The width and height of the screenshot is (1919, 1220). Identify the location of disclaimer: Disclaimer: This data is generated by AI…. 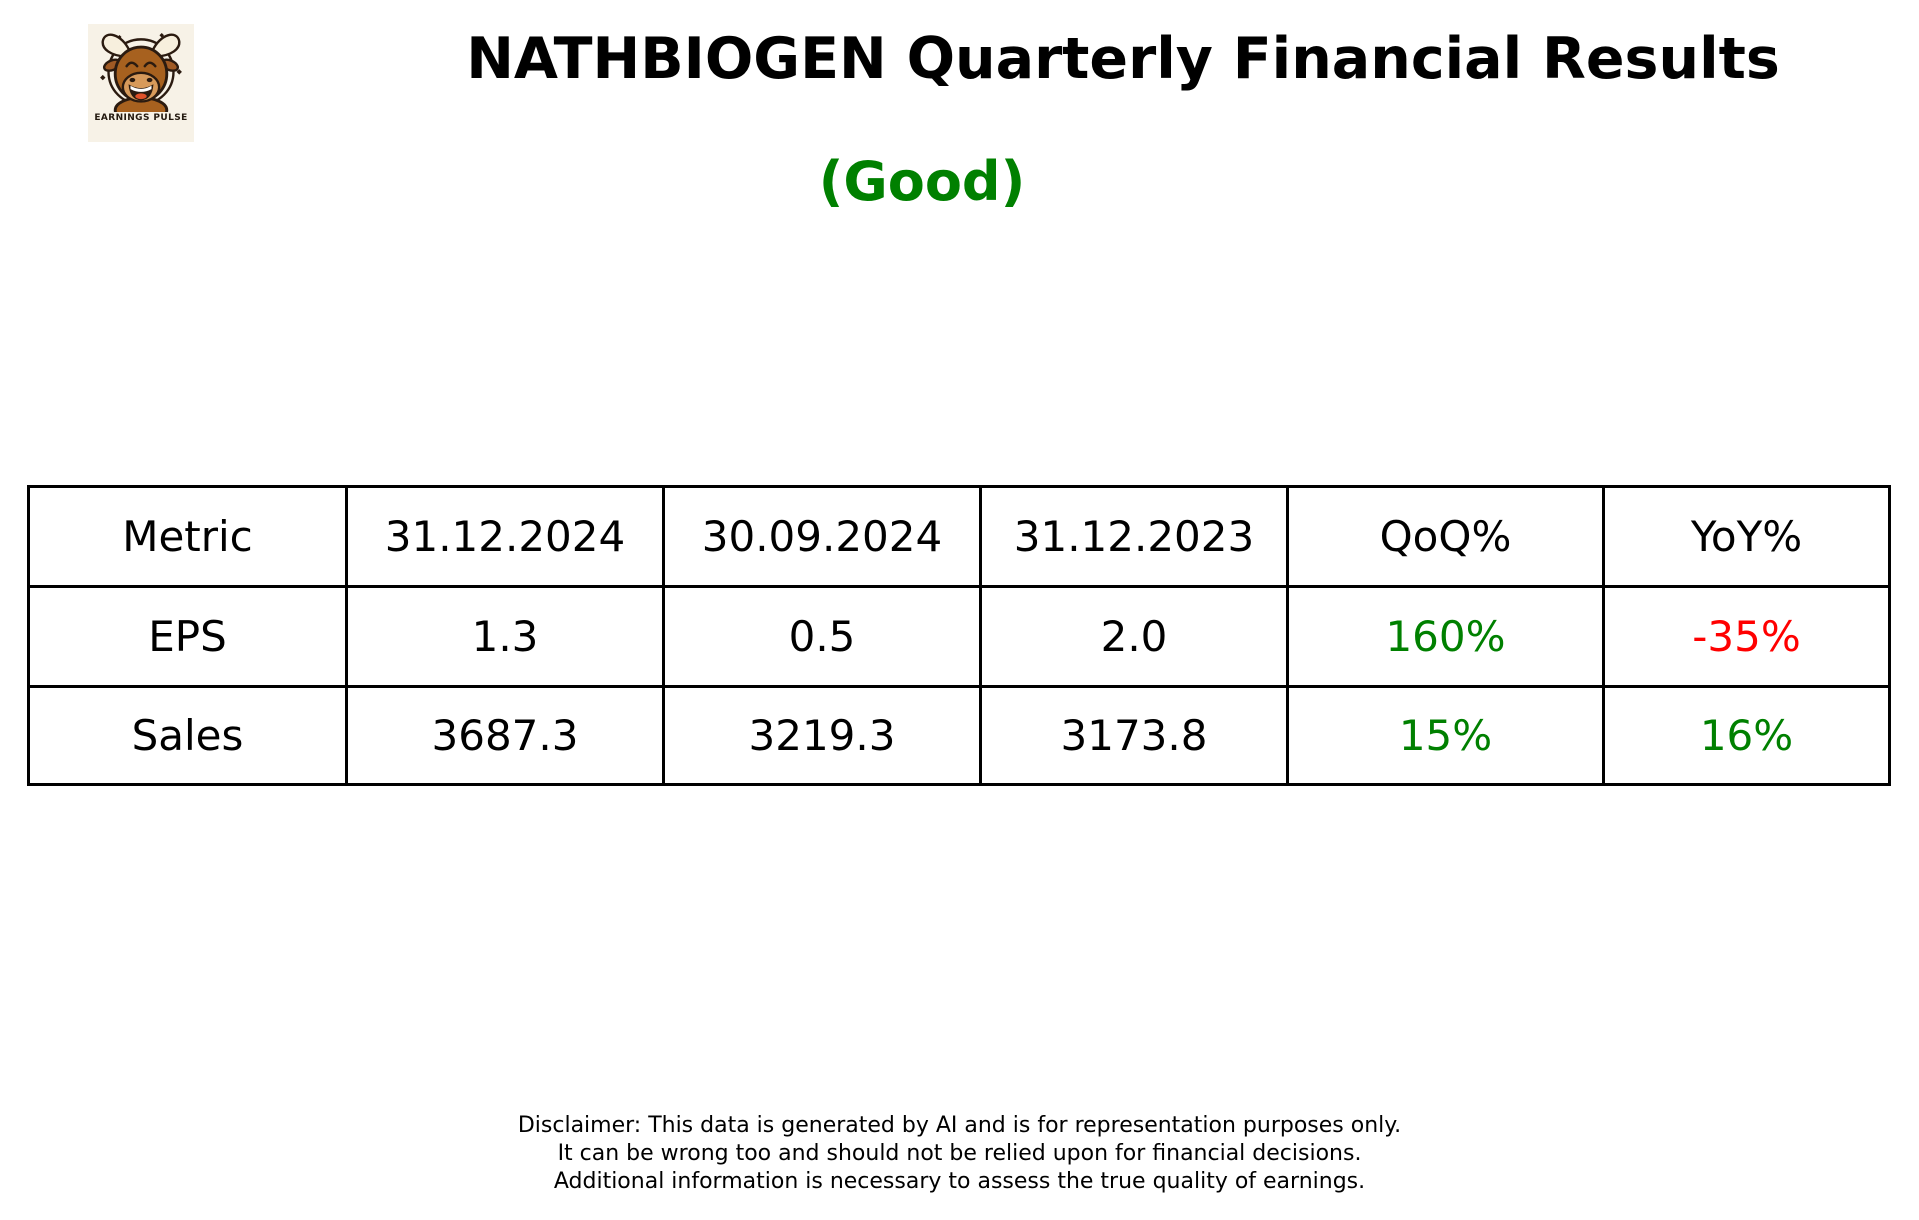
(959, 1154).